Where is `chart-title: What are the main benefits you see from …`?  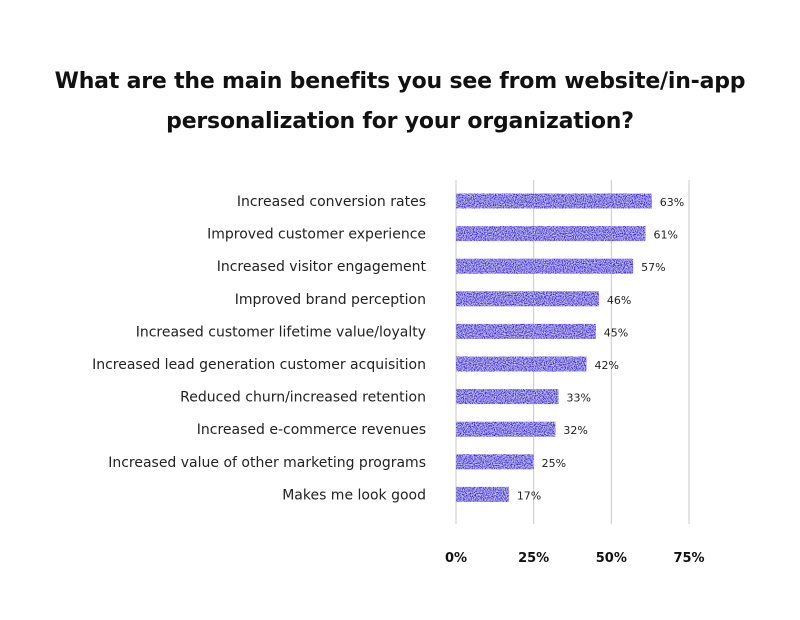 chart-title: What are the main benefits you see from … is located at coordinates (400, 102).